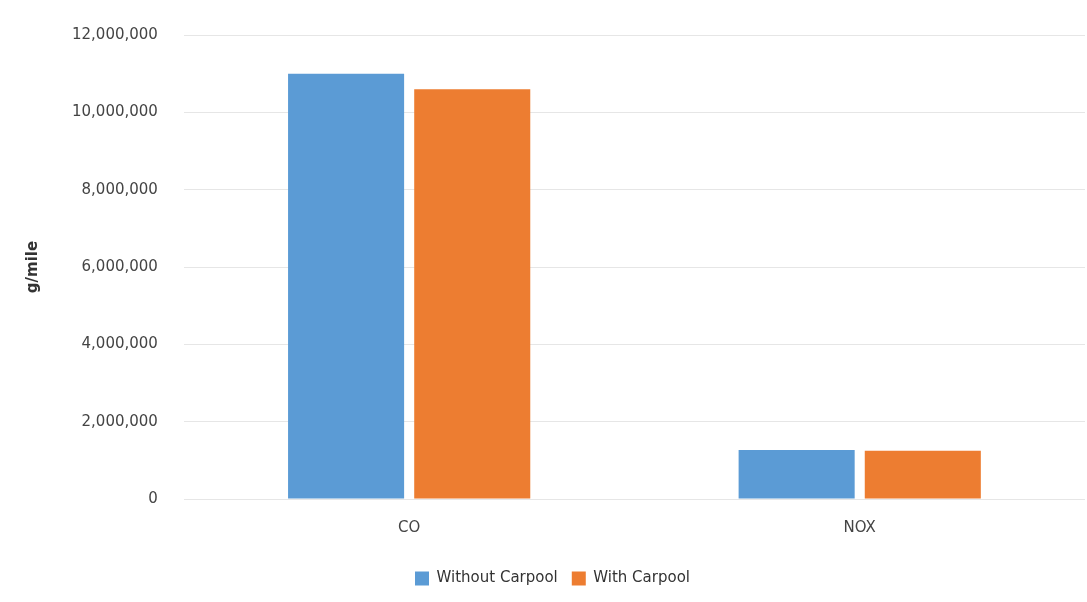  Describe the element at coordinates (497, 577) in the screenshot. I see `legend-label: Without Carpool` at that location.